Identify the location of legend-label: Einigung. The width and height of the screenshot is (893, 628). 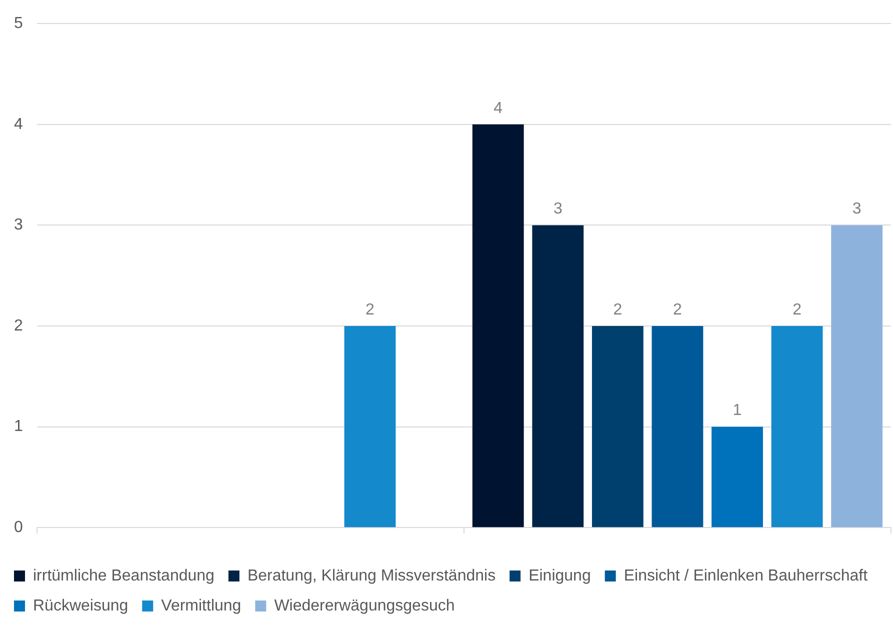
(559, 575).